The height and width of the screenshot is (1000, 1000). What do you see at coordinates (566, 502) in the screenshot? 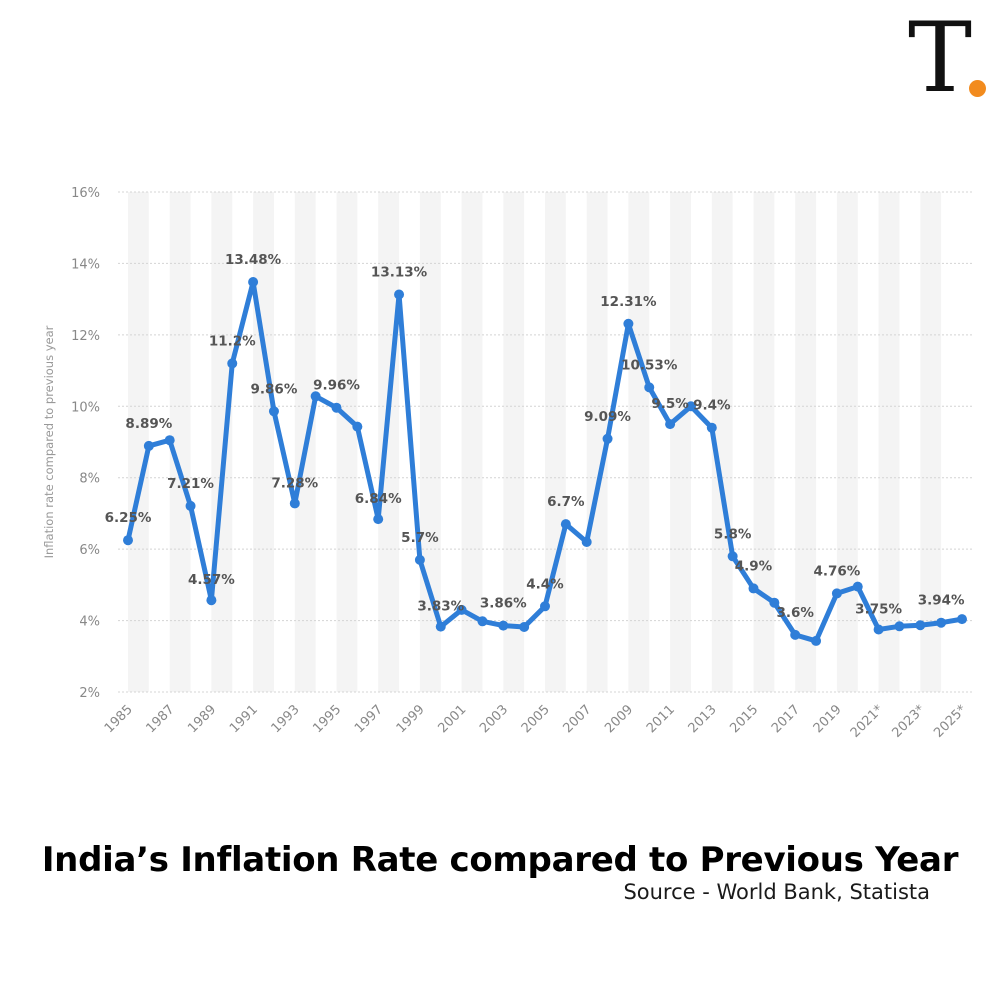
I see `data-label: 6.7%` at bounding box center [566, 502].